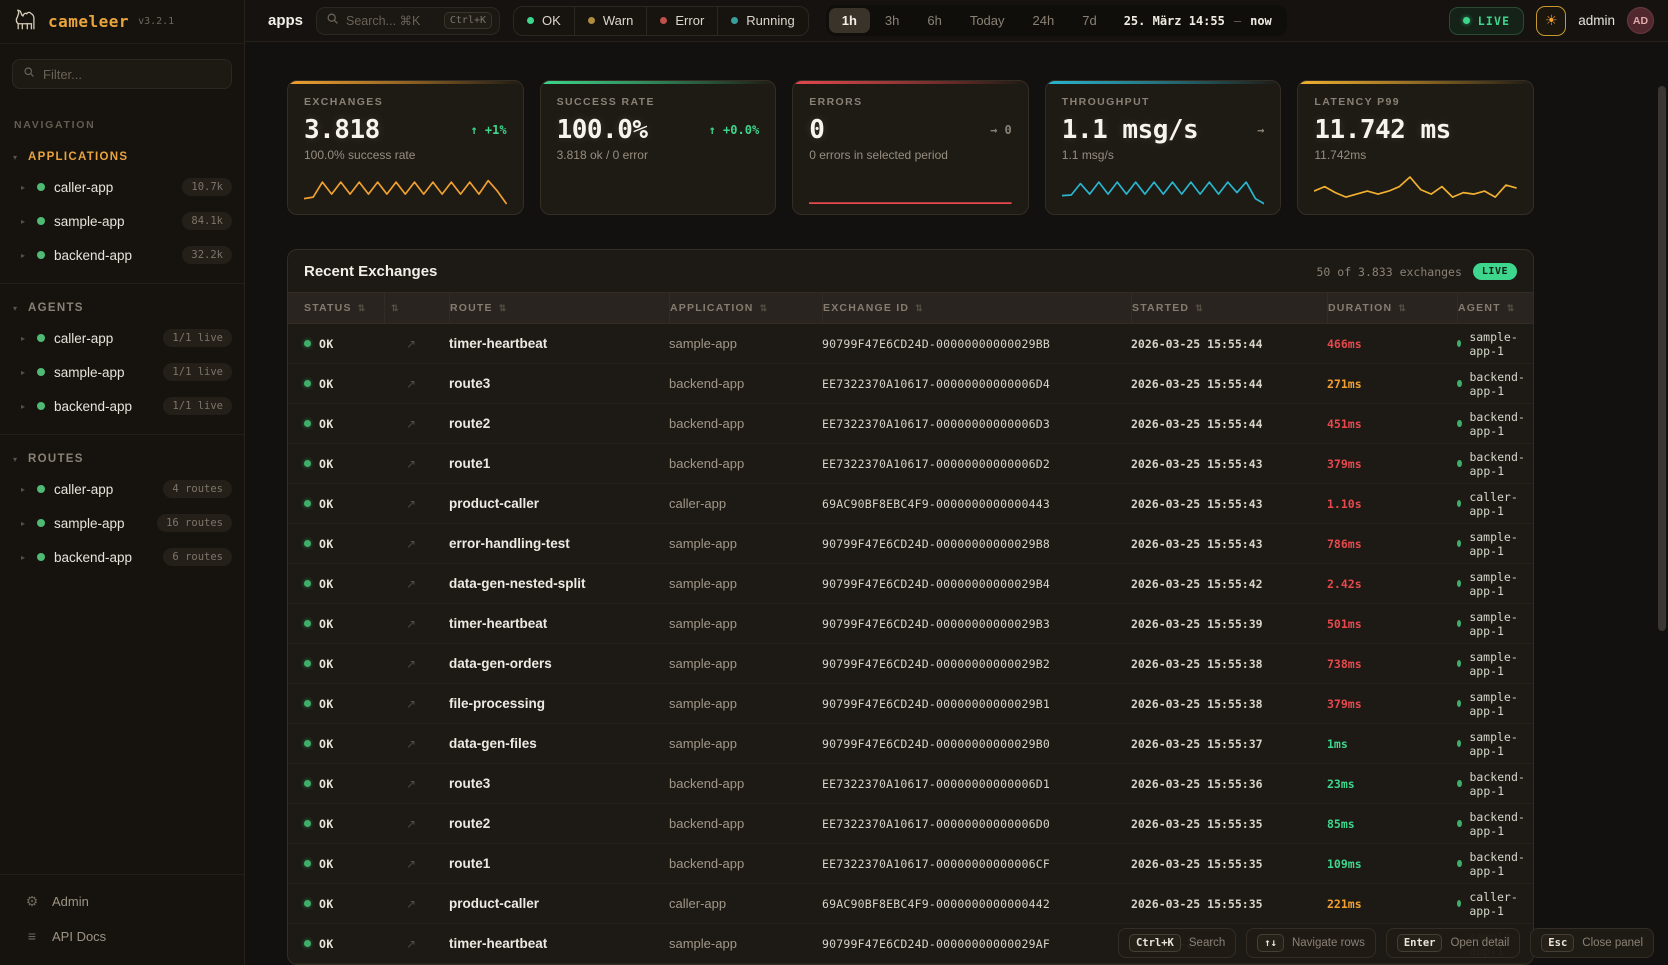 This screenshot has width=1668, height=965. I want to click on sidebar-section-header: ▾ ROUTES, so click(122, 457).